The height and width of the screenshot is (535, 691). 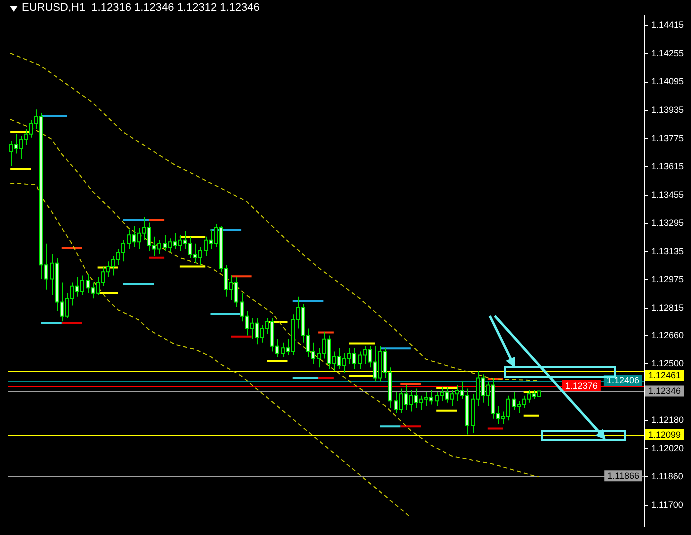 What do you see at coordinates (665, 375) in the screenshot?
I see `ref-line-label: 1.12461` at bounding box center [665, 375].